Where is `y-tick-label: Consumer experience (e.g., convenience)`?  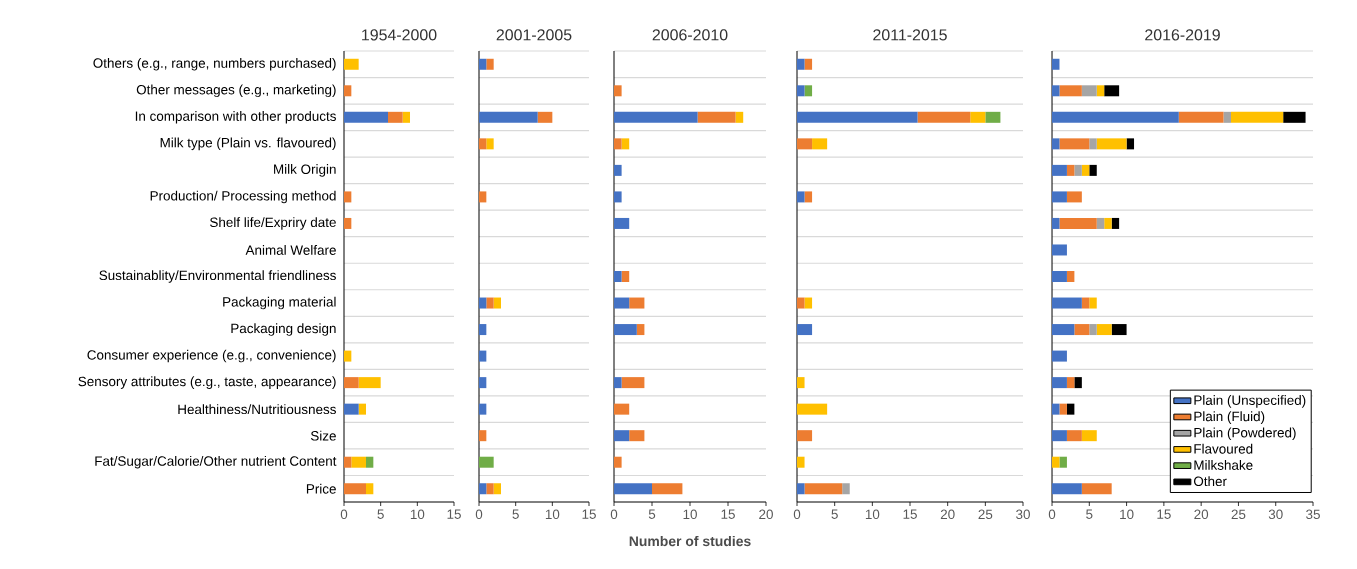
y-tick-label: Consumer experience (e.g., convenience) is located at coordinates (211, 356).